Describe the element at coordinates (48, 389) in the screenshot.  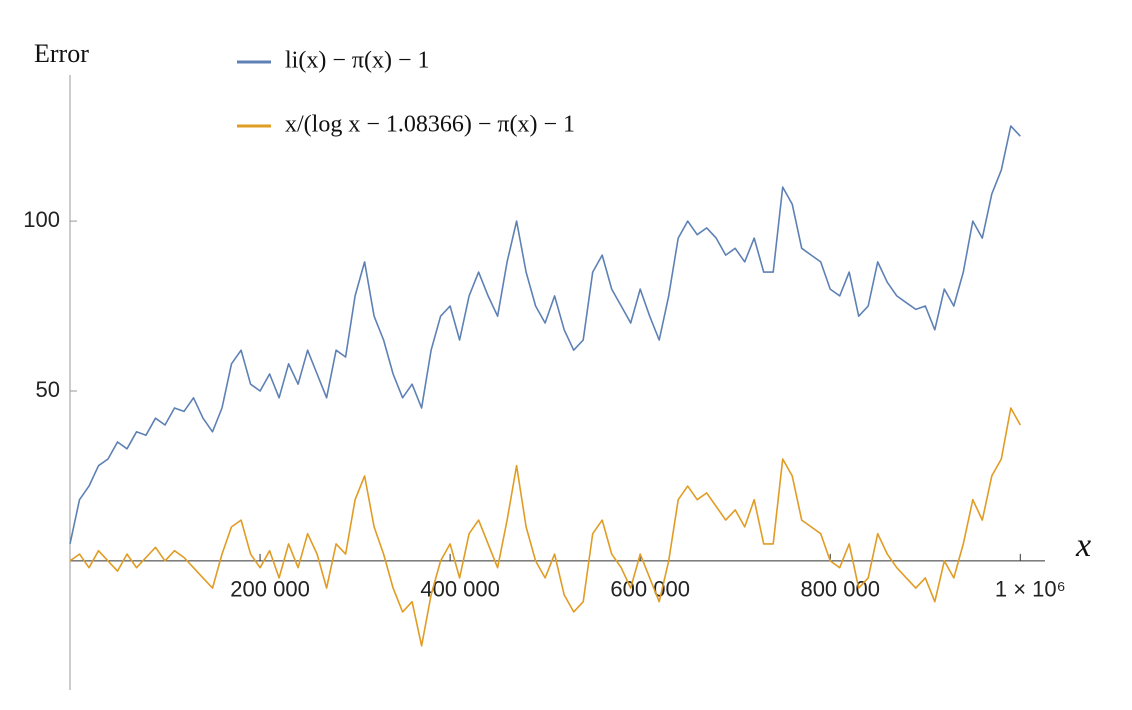
I see `y-tick-label: 50` at that location.